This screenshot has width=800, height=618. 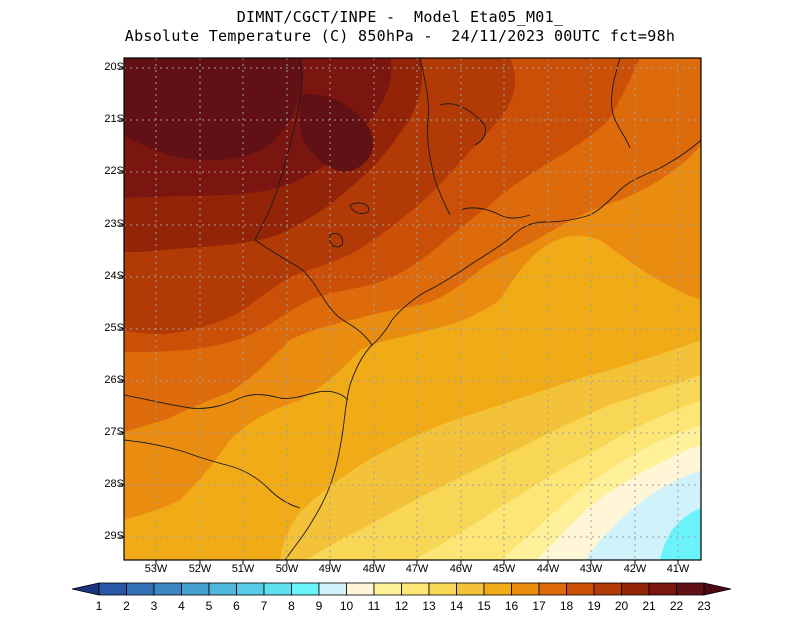 I want to click on colorbar-label: 1, so click(x=99, y=606).